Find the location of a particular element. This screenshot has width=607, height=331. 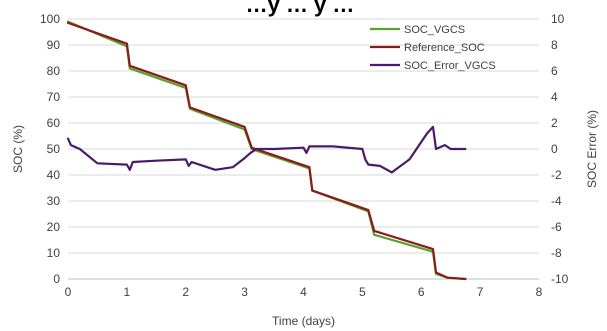

y-tick-label: 70 is located at coordinates (54, 97).